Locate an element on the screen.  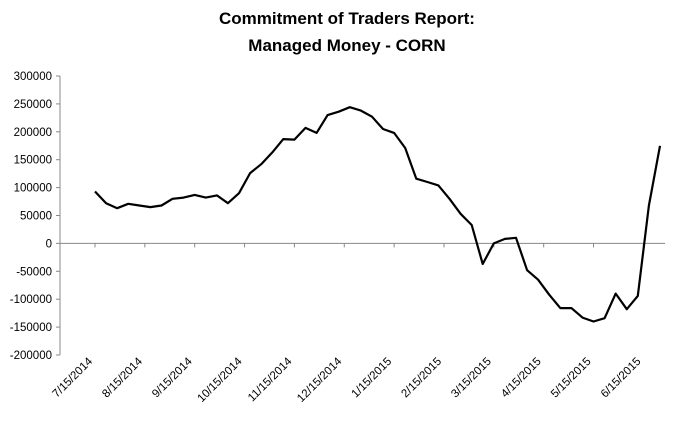
x-tick-label: 6/15/2015 is located at coordinates (621, 378).